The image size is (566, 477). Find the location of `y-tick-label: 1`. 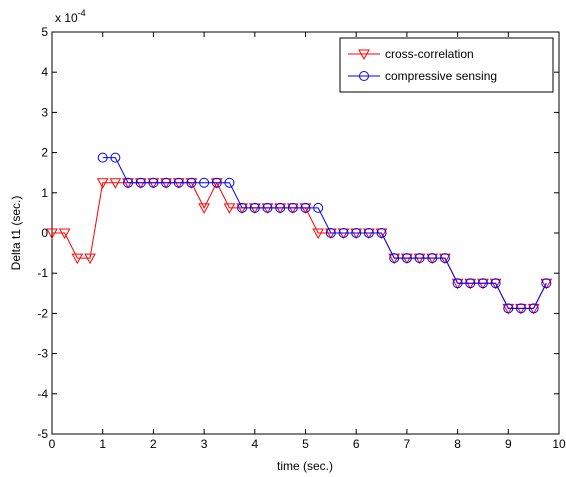

y-tick-label: 1 is located at coordinates (44, 193).